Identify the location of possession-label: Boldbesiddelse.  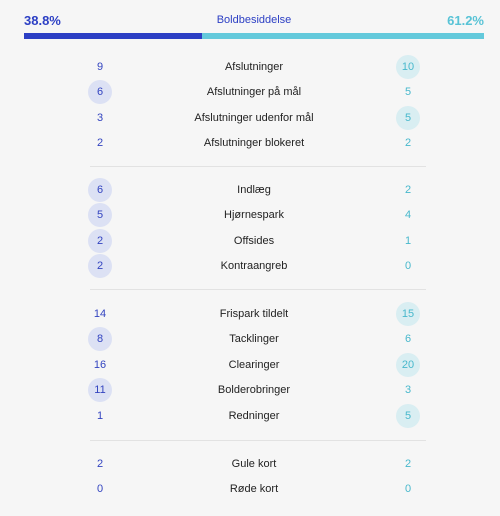
(254, 20).